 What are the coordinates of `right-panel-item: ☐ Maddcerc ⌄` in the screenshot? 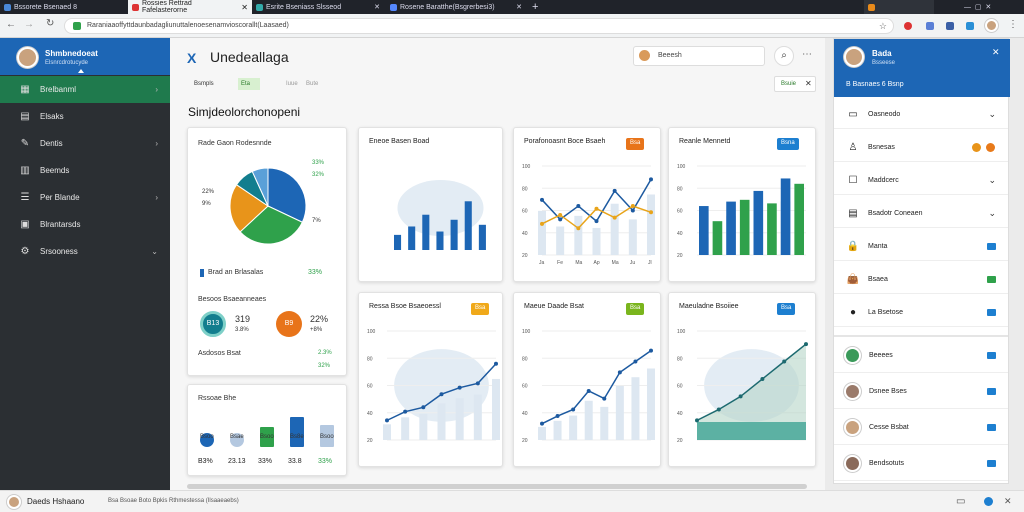 It's located at (921, 181).